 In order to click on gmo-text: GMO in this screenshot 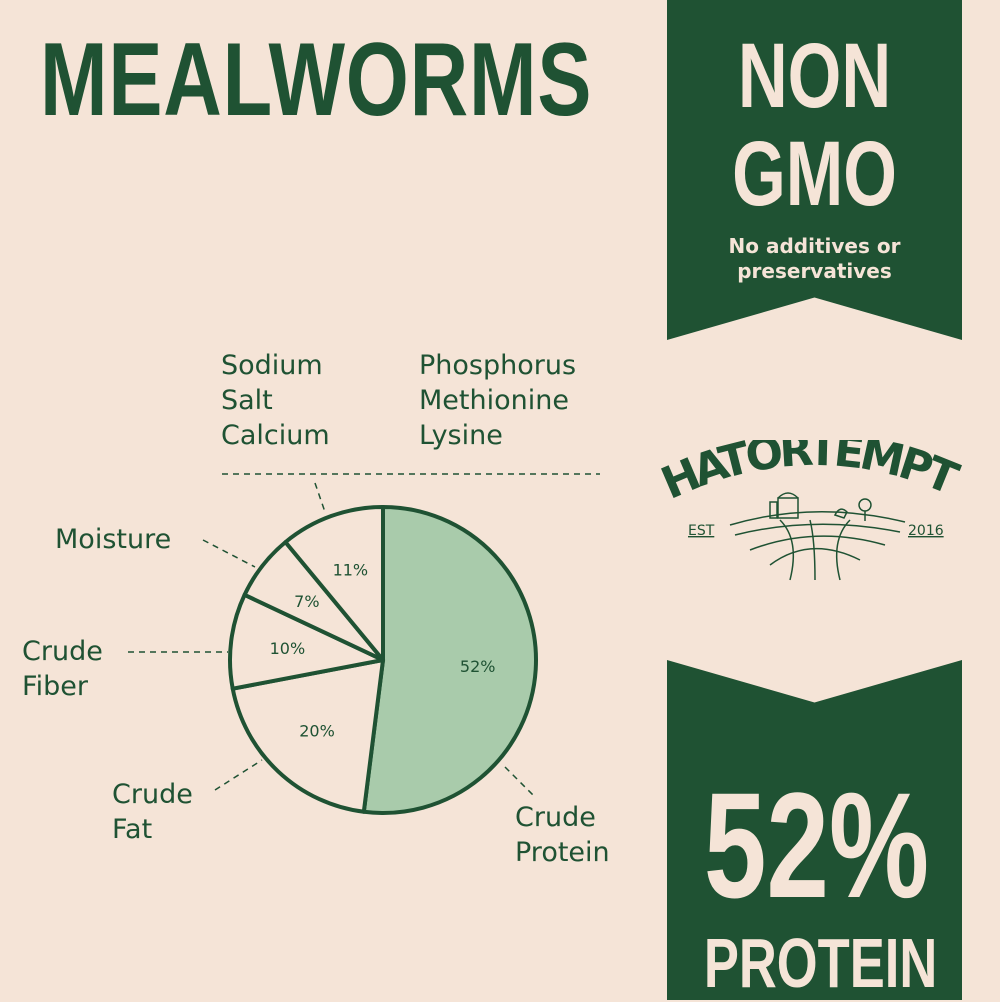, I will do `click(814, 174)`.